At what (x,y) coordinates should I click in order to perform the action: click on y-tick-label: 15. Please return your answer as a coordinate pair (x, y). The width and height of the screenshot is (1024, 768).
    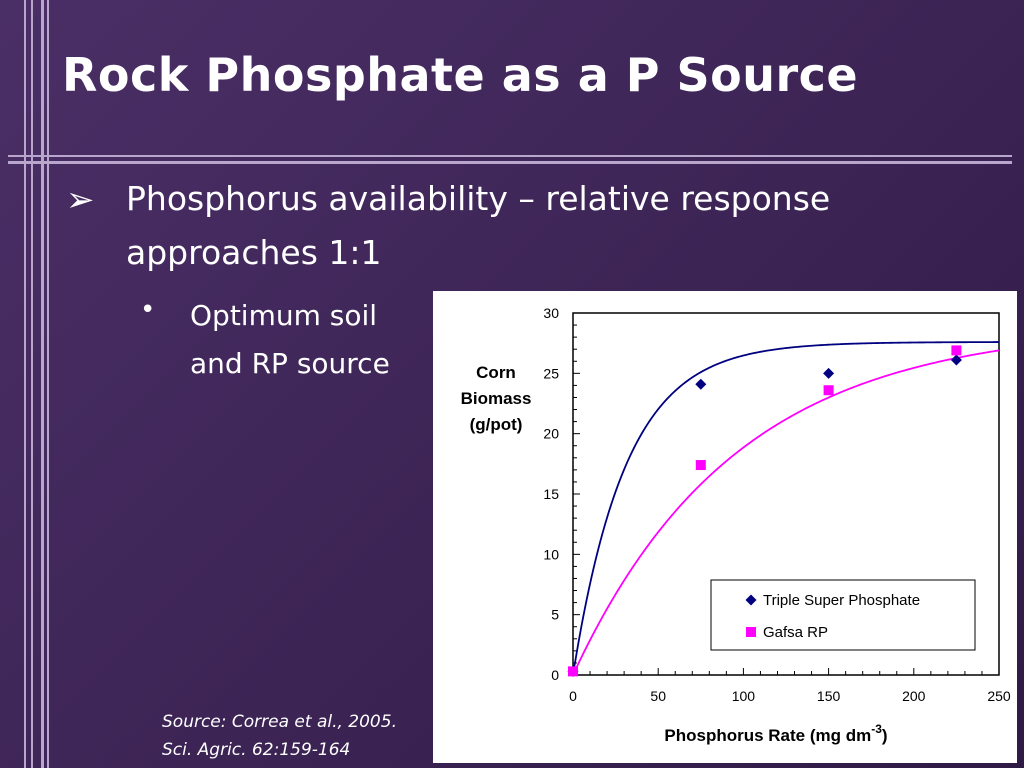
    Looking at the image, I should click on (551, 494).